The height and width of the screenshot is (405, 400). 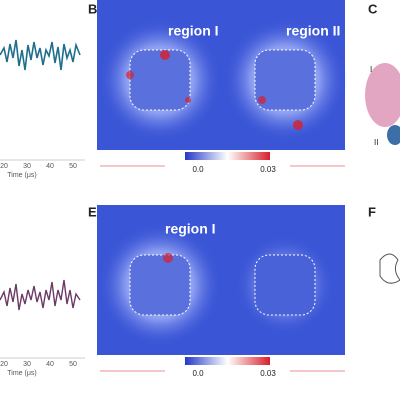 I want to click on structure-c: I II, so click(x=382, y=105).